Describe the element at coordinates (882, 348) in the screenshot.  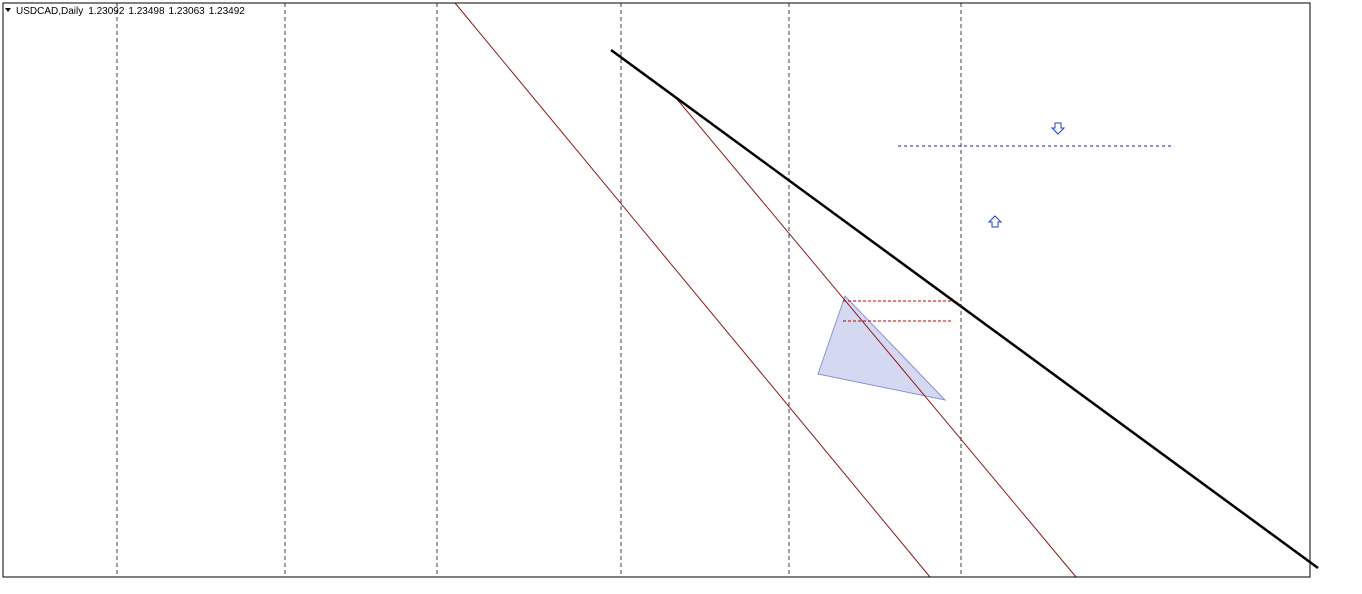
I see `triangle-pattern` at that location.